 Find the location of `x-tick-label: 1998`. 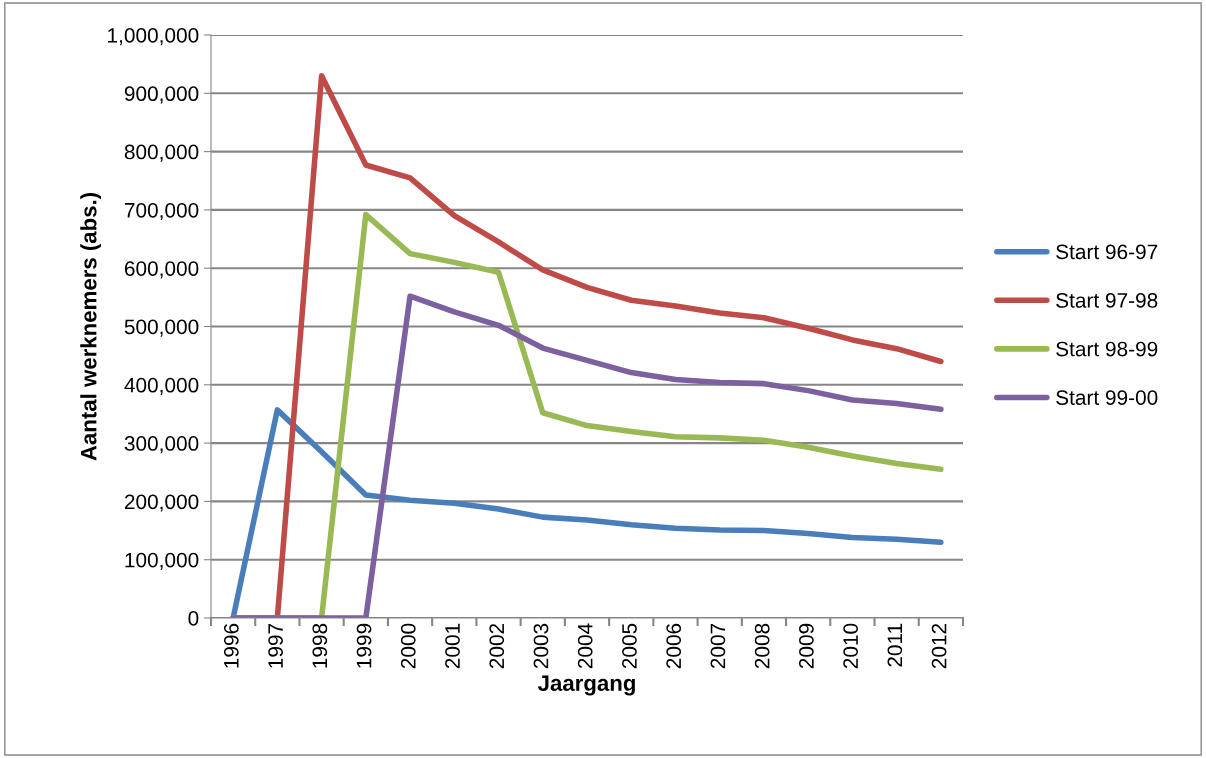

x-tick-label: 1998 is located at coordinates (320, 645).